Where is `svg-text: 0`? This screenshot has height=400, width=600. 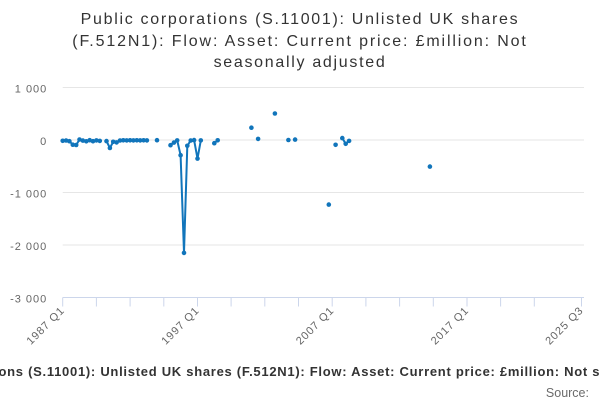 svg-text: 0 is located at coordinates (43, 142).